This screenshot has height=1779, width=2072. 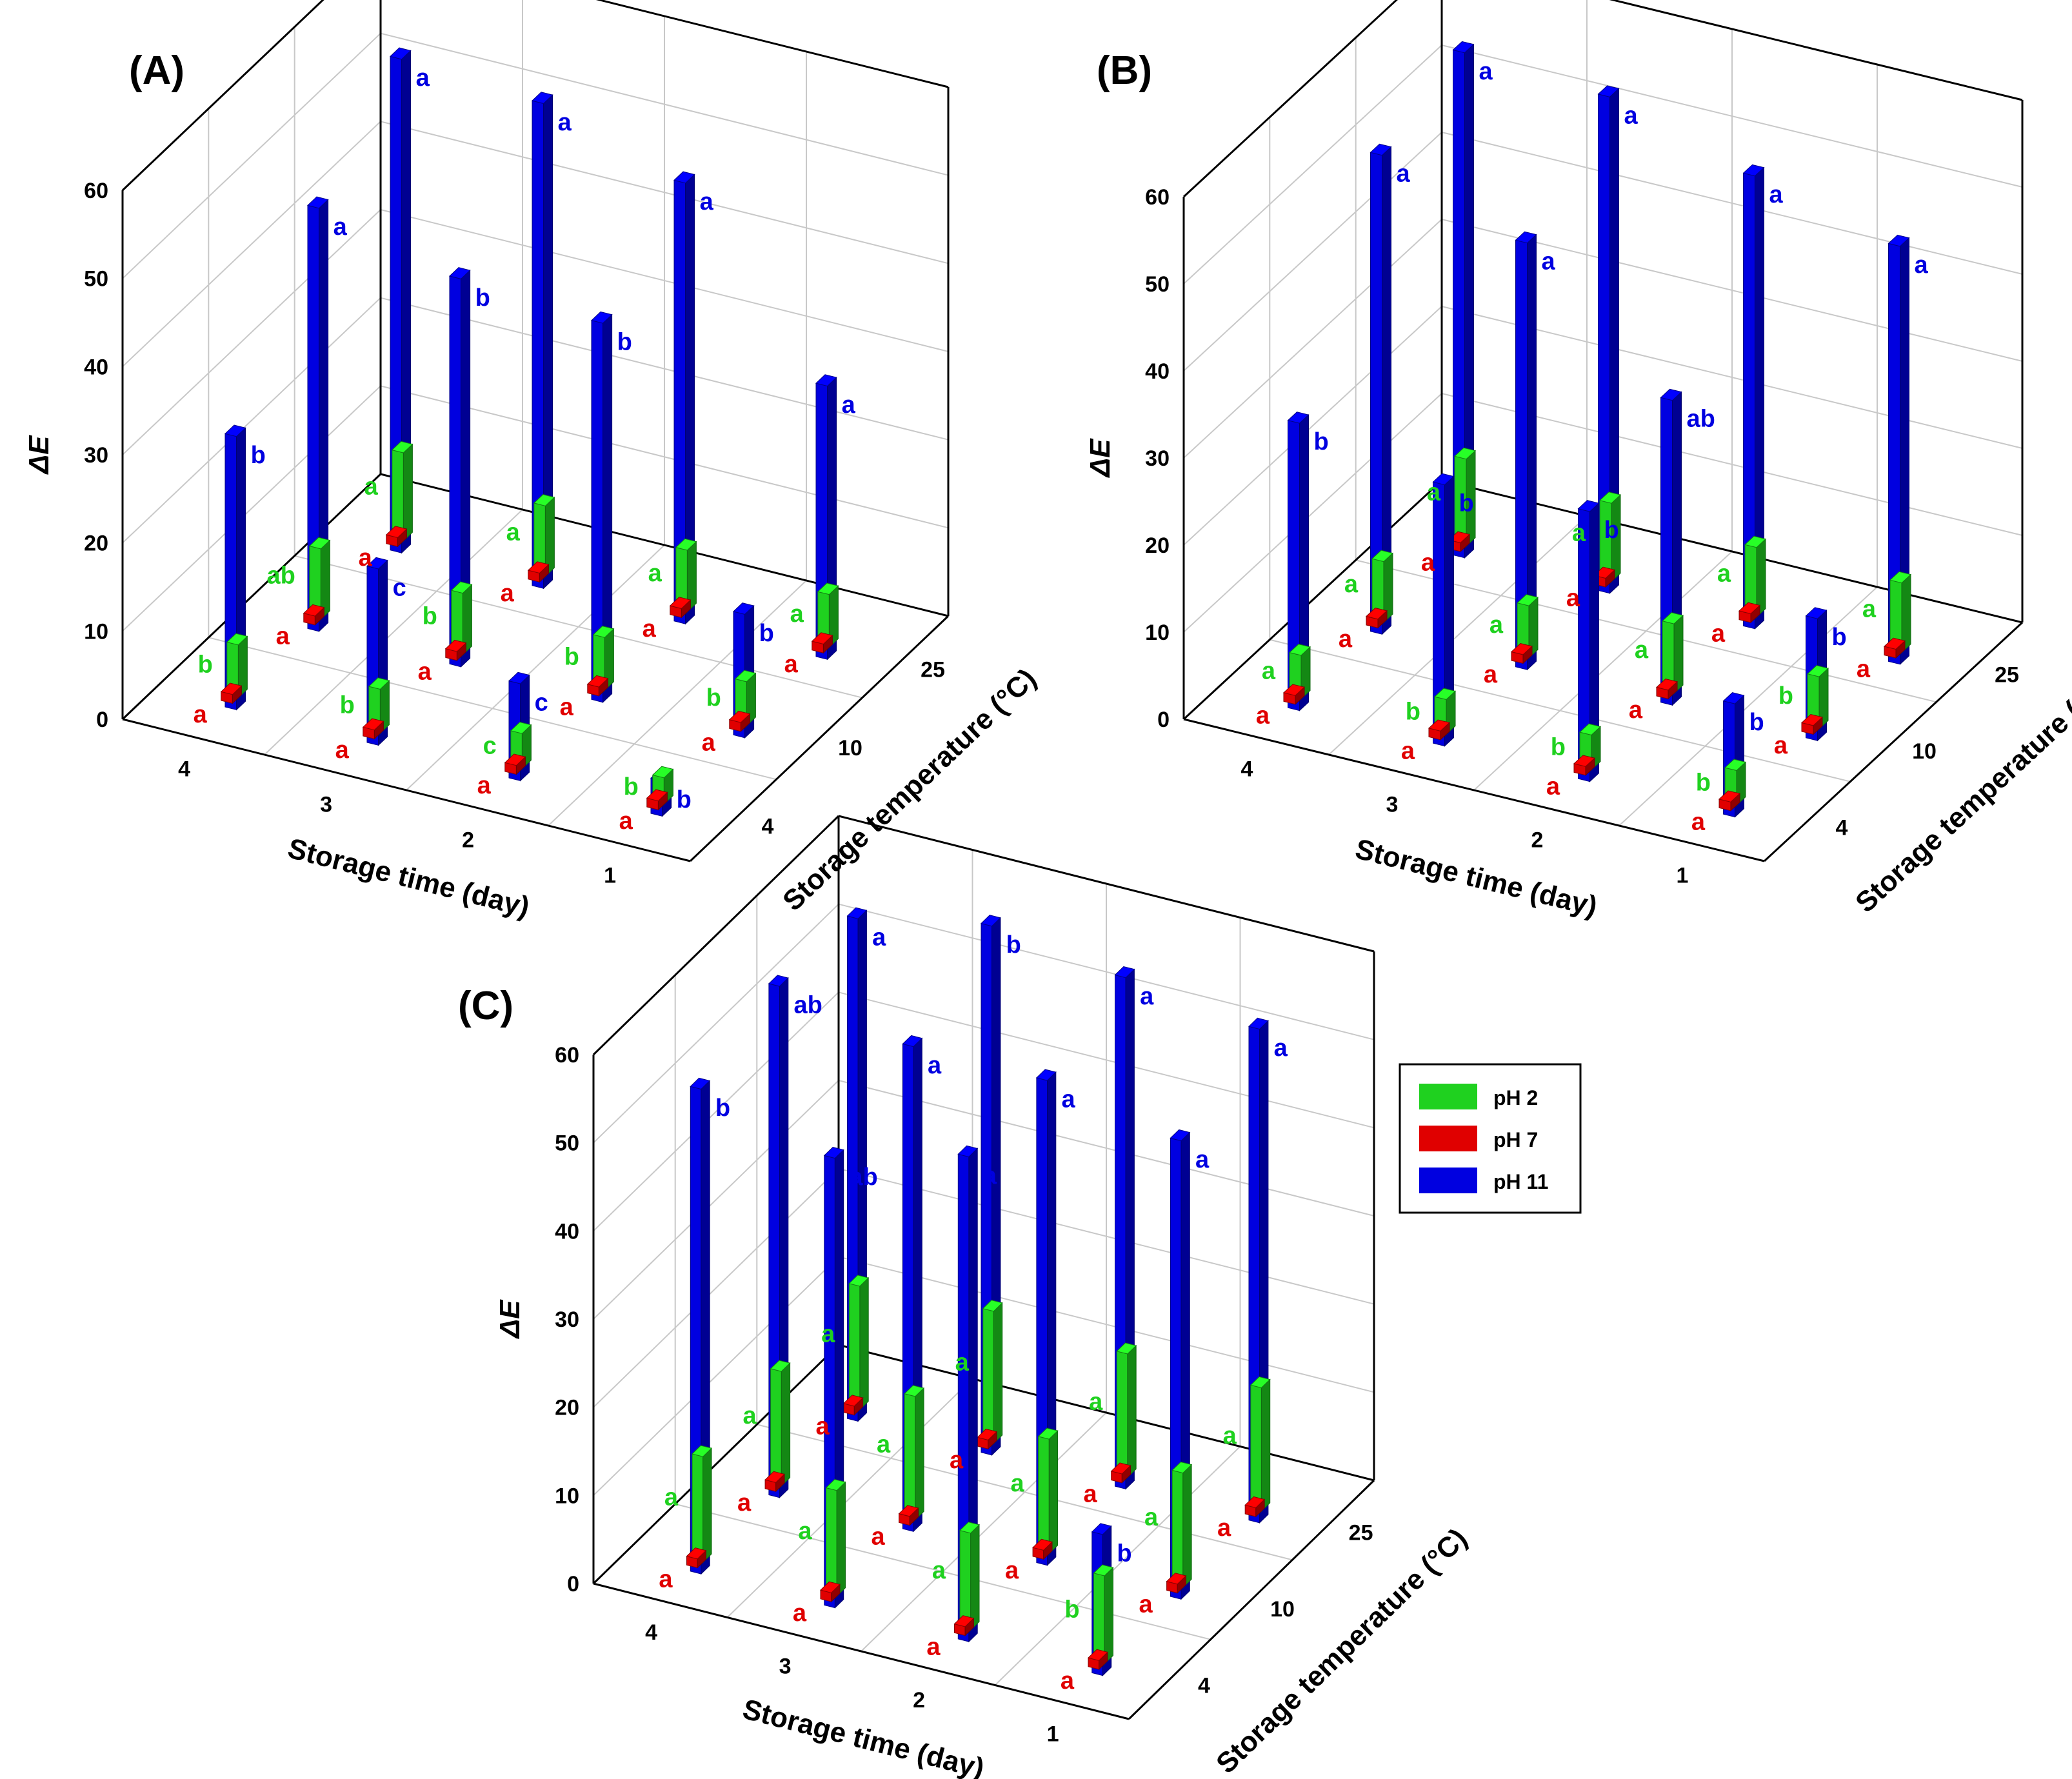 I want to click on y-axis-title: Storage temperature (°C), so click(x=909, y=789).